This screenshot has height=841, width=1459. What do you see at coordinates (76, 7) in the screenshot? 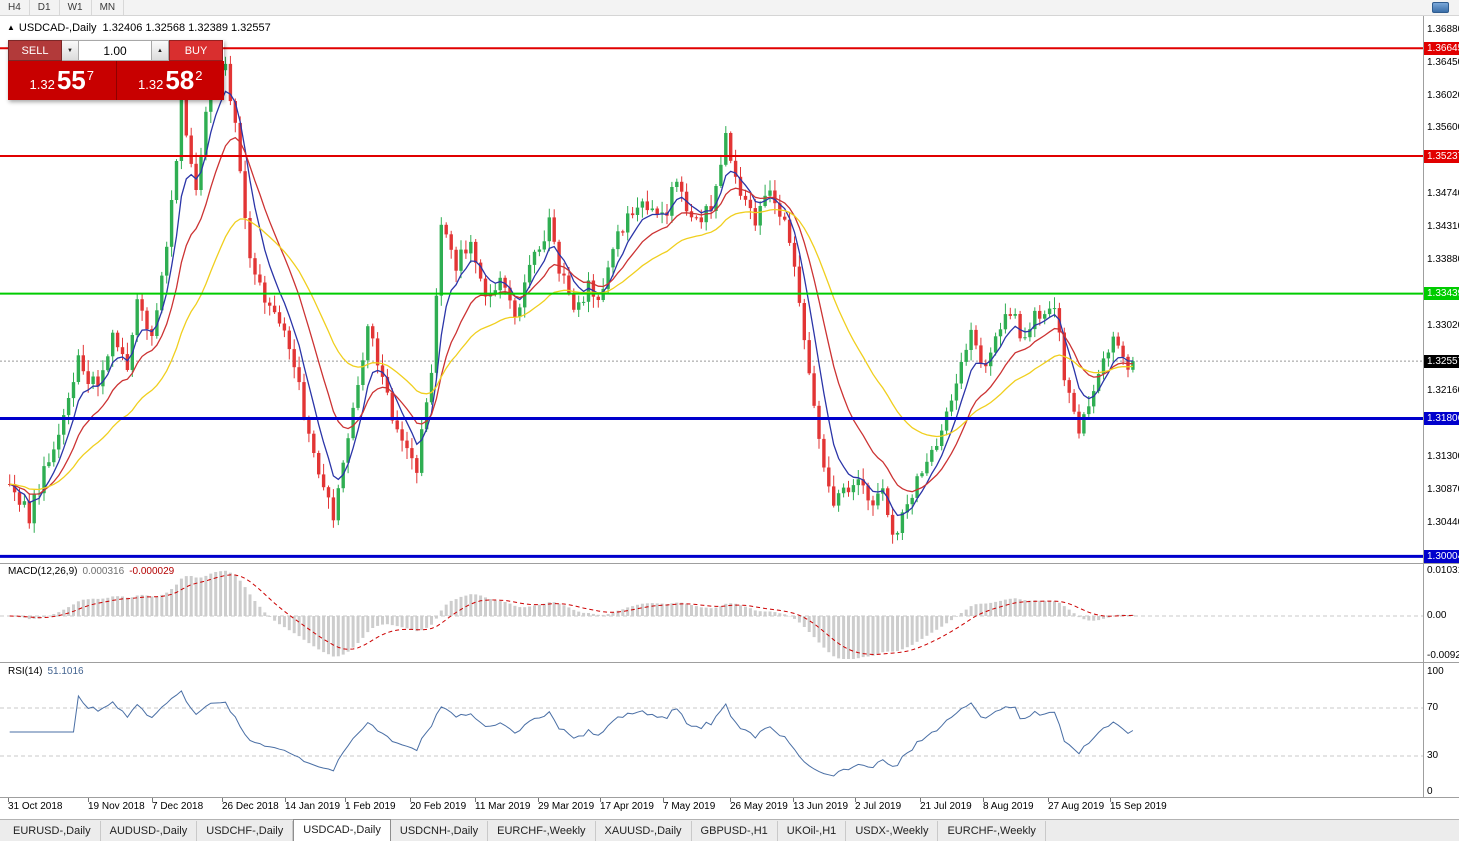
I see `timeframe-button-w1: W1` at bounding box center [76, 7].